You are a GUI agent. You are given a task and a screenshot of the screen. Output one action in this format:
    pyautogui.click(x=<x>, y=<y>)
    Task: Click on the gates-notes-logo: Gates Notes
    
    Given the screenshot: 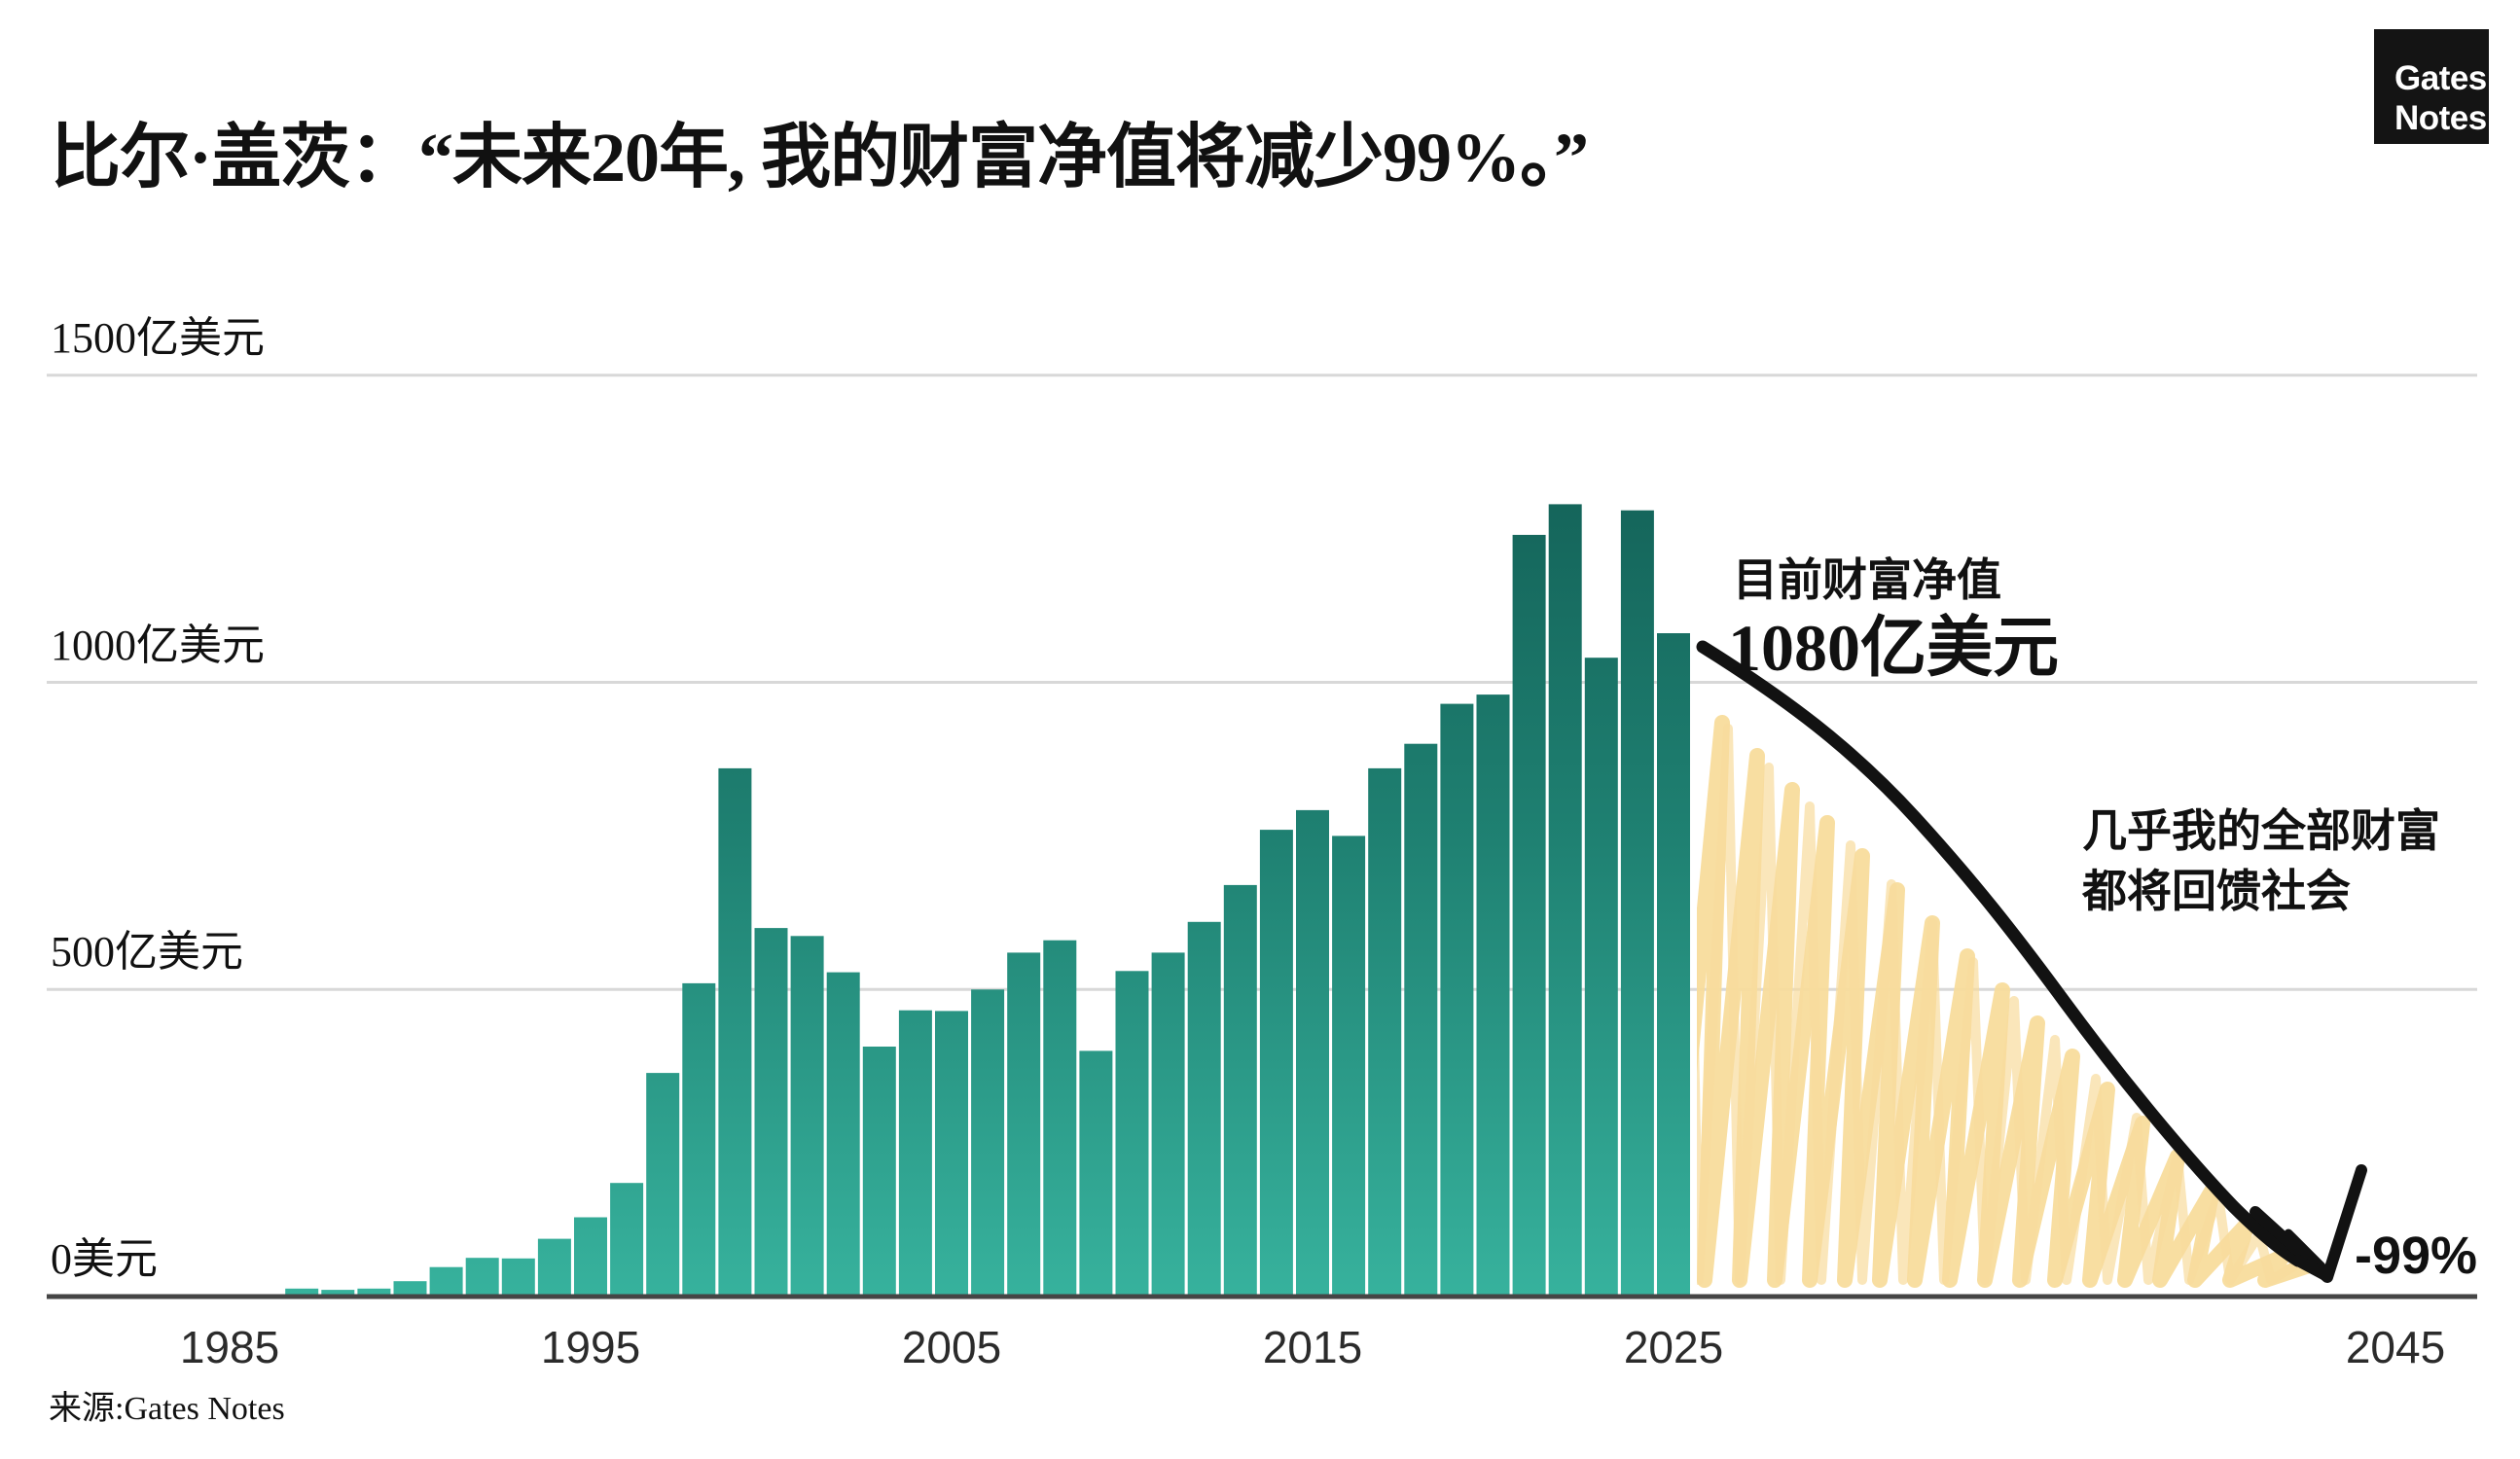 What is the action you would take?
    pyautogui.click(x=2431, y=86)
    